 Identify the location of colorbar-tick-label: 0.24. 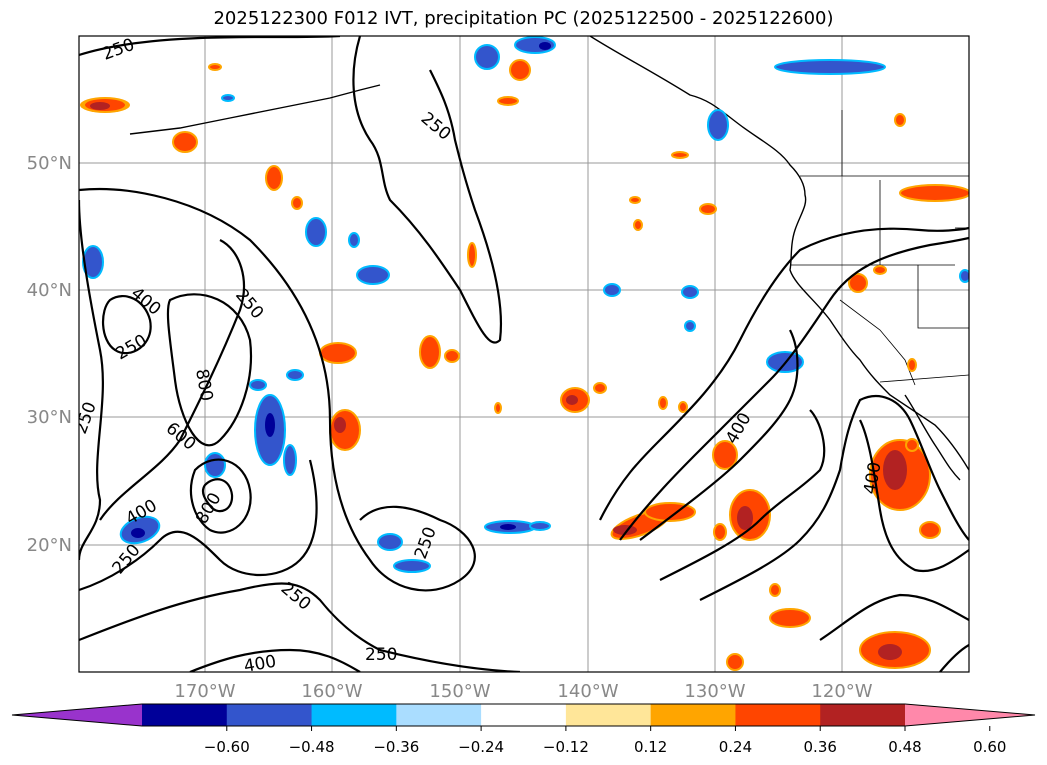
(735, 747).